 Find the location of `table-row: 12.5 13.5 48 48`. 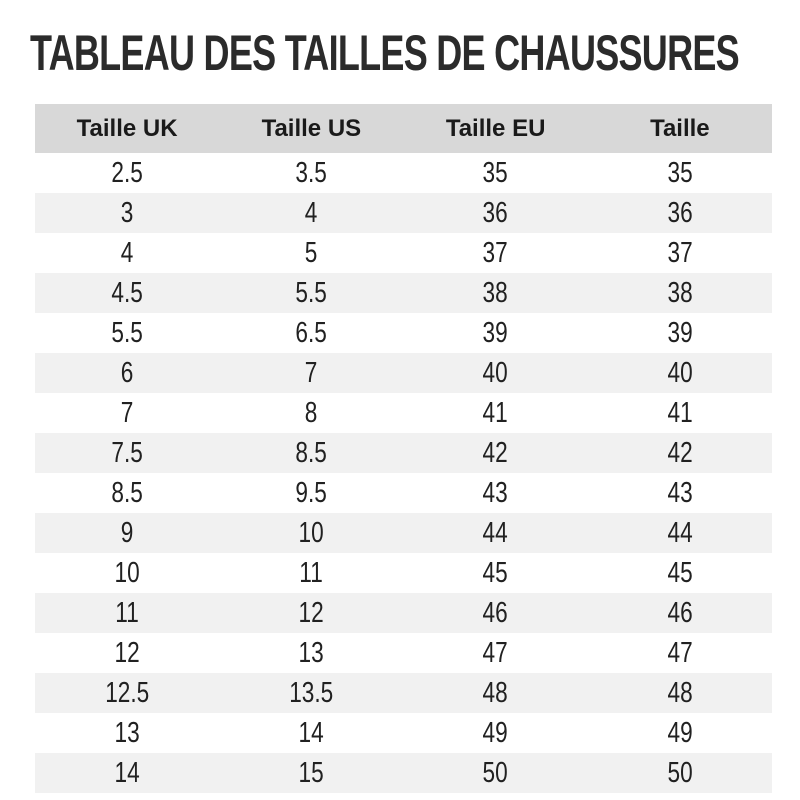

table-row: 12.5 13.5 48 48 is located at coordinates (403, 693).